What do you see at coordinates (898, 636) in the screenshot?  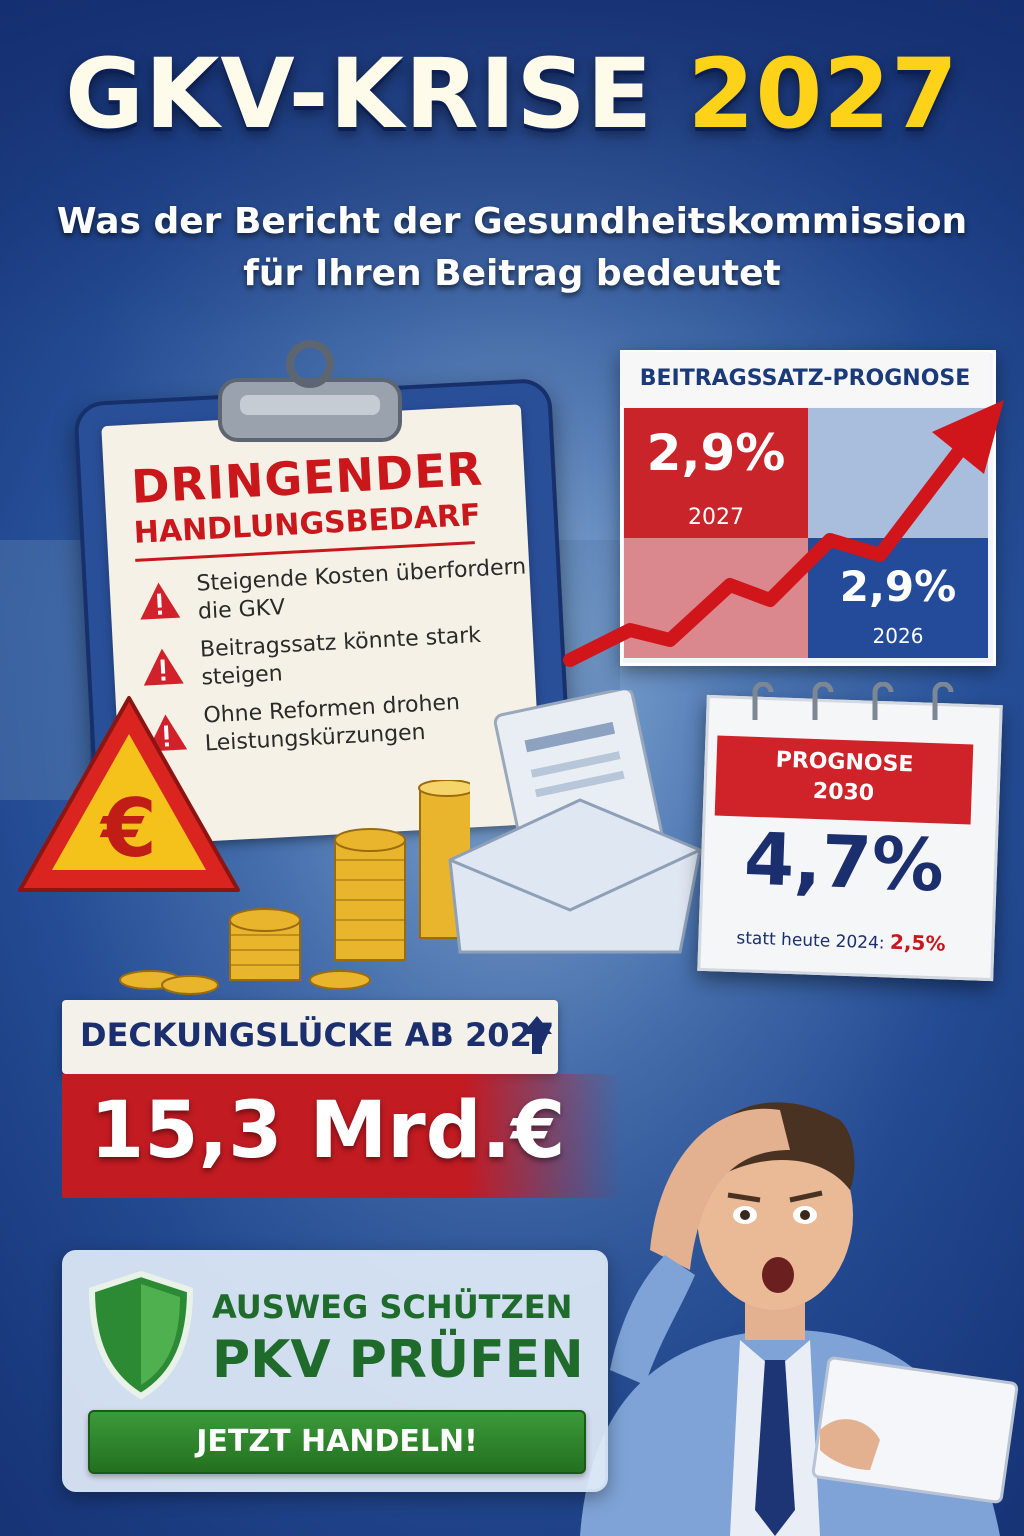 I see `forecast-year-2026: 2026` at bounding box center [898, 636].